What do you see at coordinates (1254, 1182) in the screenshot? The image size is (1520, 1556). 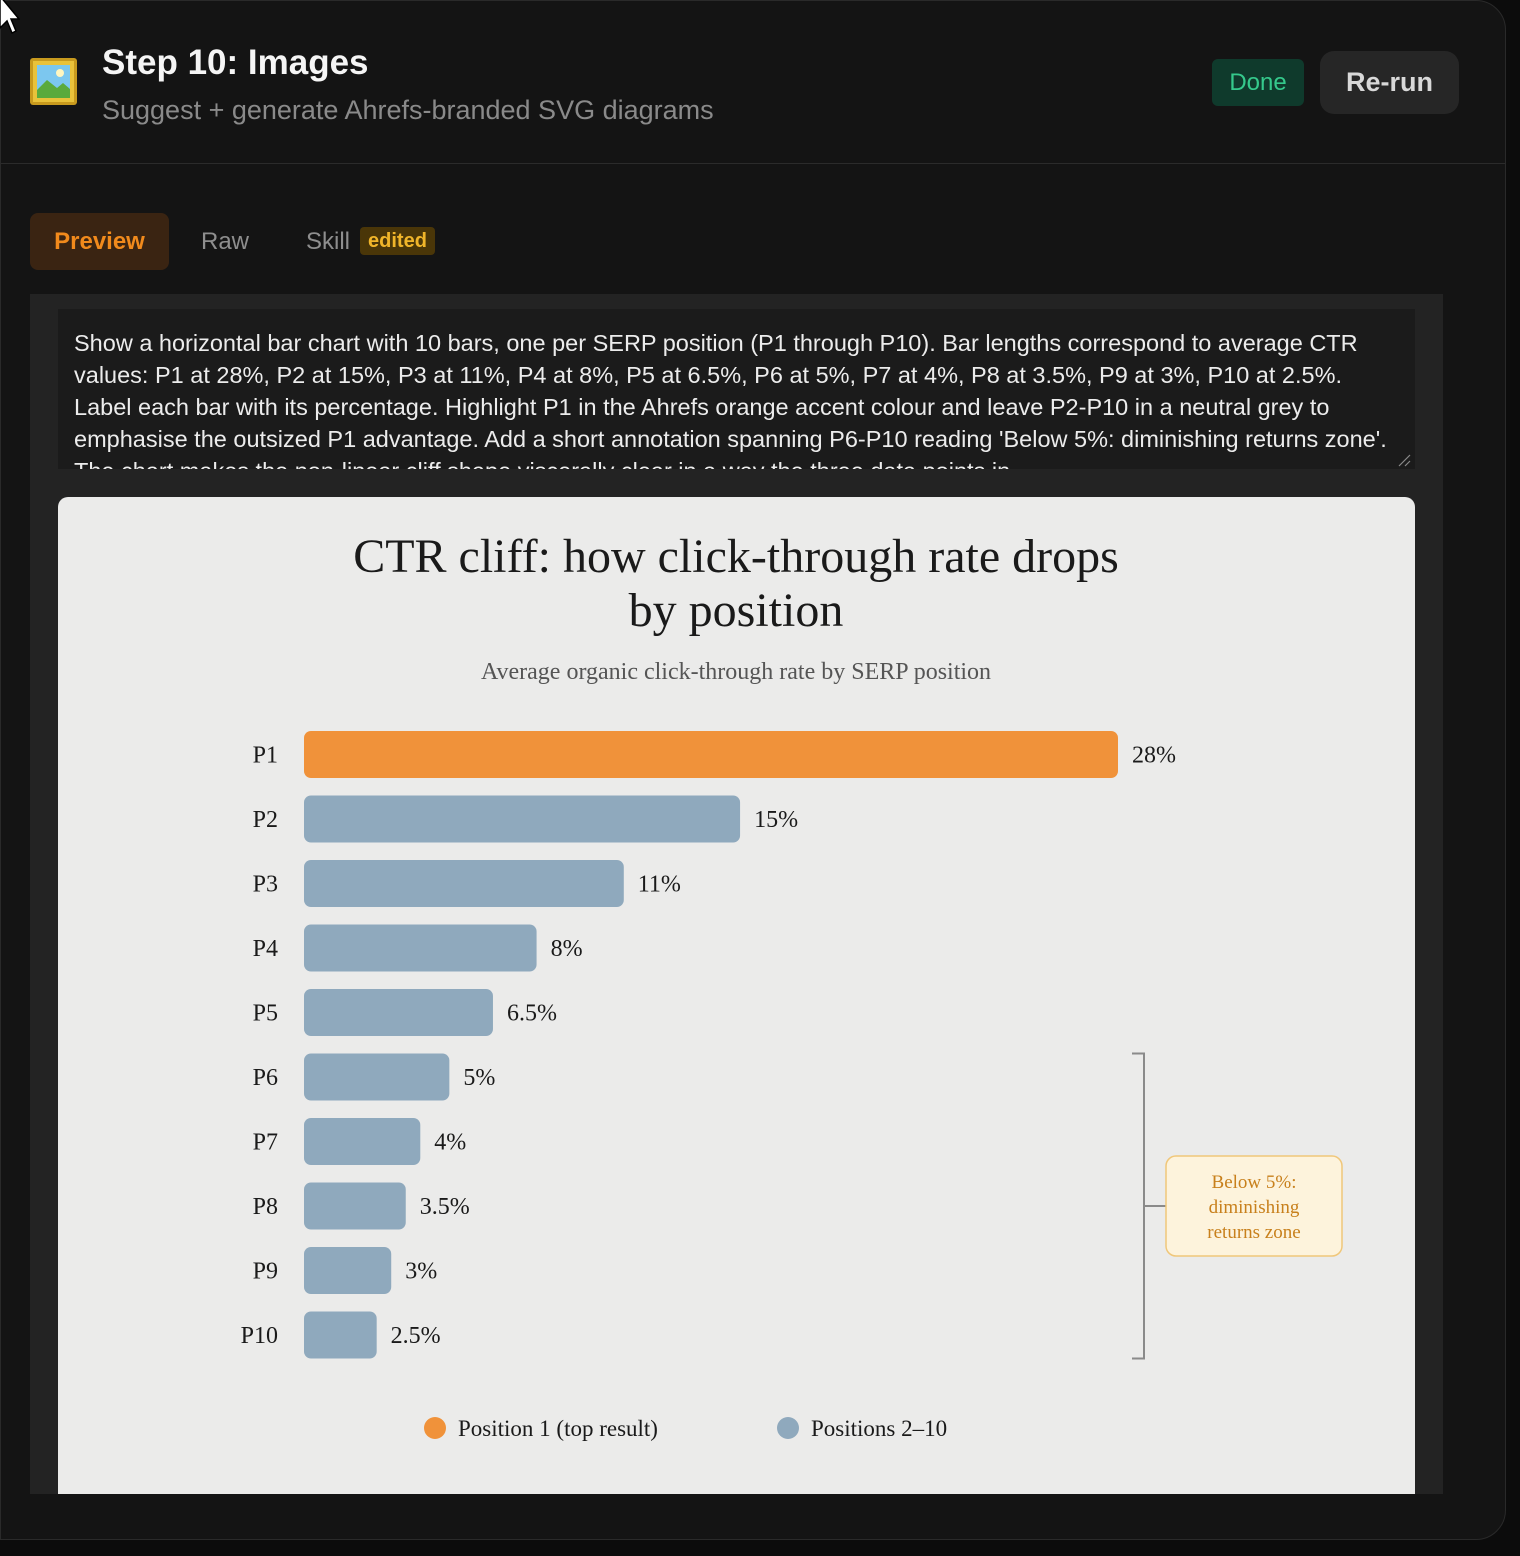 I see `annotation-text: Below 5%:` at bounding box center [1254, 1182].